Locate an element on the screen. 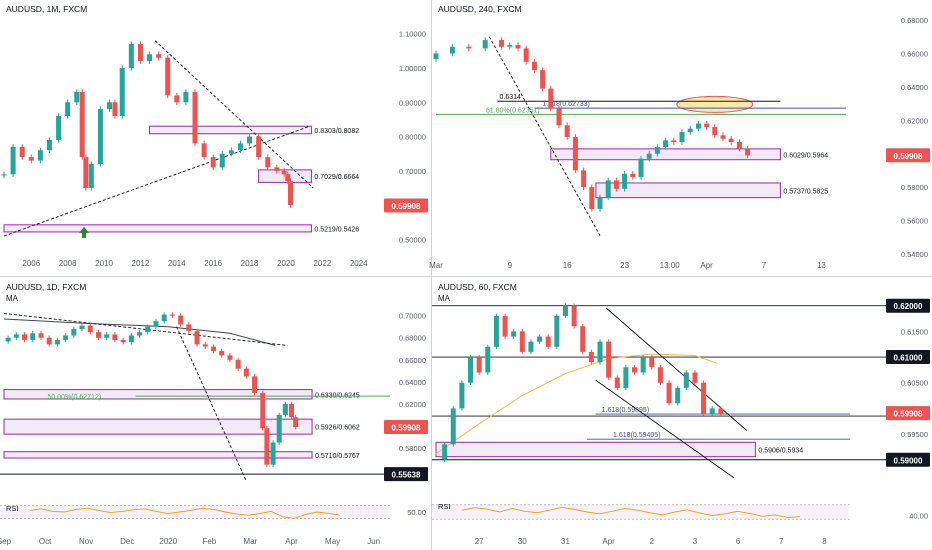 This screenshot has height=550, width=932. h4-y-tick: 0.66000 is located at coordinates (914, 53).